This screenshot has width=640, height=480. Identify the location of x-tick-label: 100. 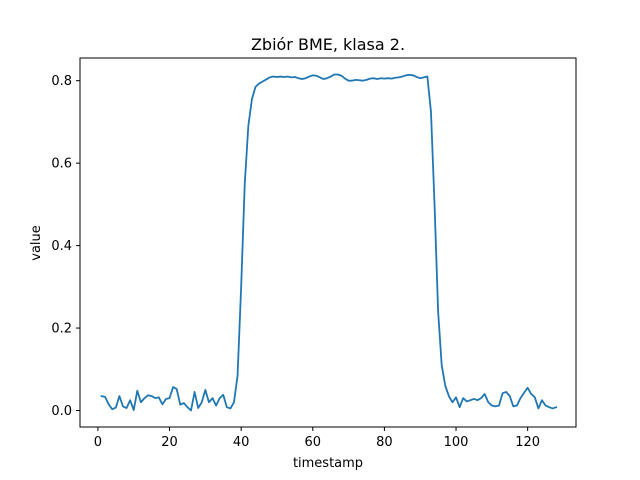
(456, 442).